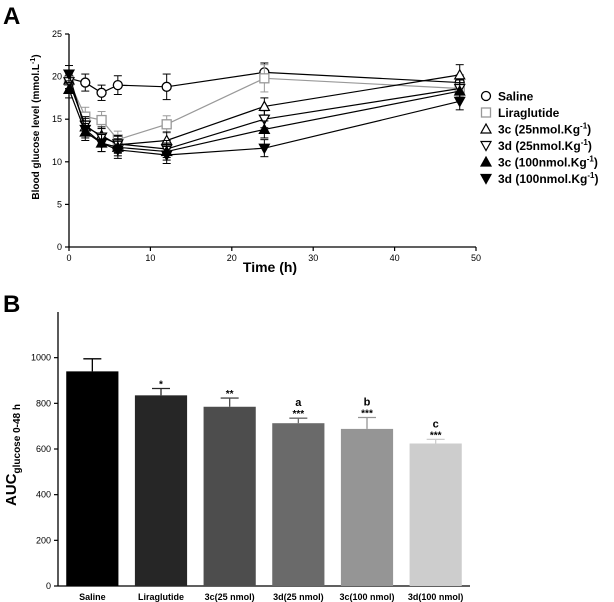 The height and width of the screenshot is (602, 614). Describe the element at coordinates (298, 403) in the screenshot. I see `significance-letter: a` at that location.